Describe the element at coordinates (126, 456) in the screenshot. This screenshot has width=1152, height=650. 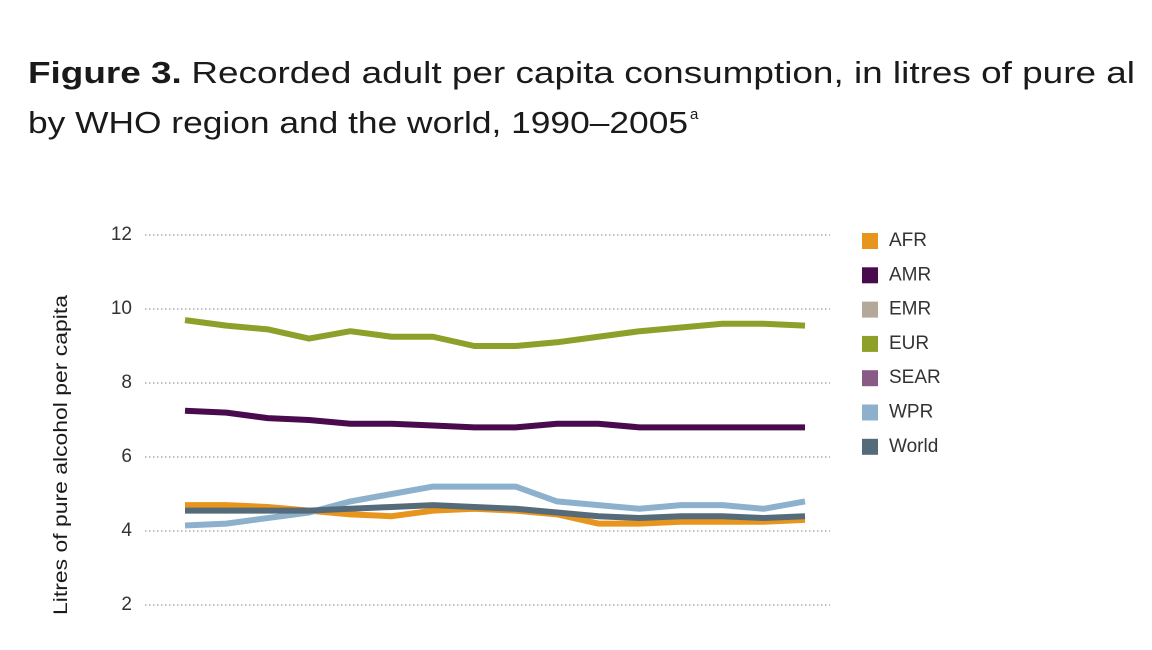
I see `y-tick-label: 6` at that location.